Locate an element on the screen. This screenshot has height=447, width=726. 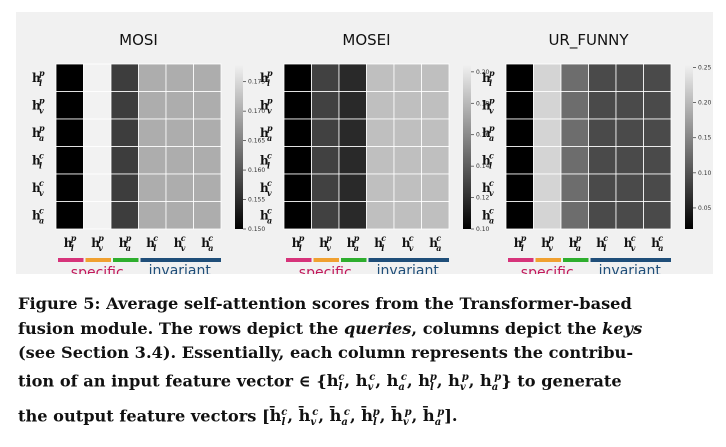
panel-title: UR_FUNNY is located at coordinates (588, 40).